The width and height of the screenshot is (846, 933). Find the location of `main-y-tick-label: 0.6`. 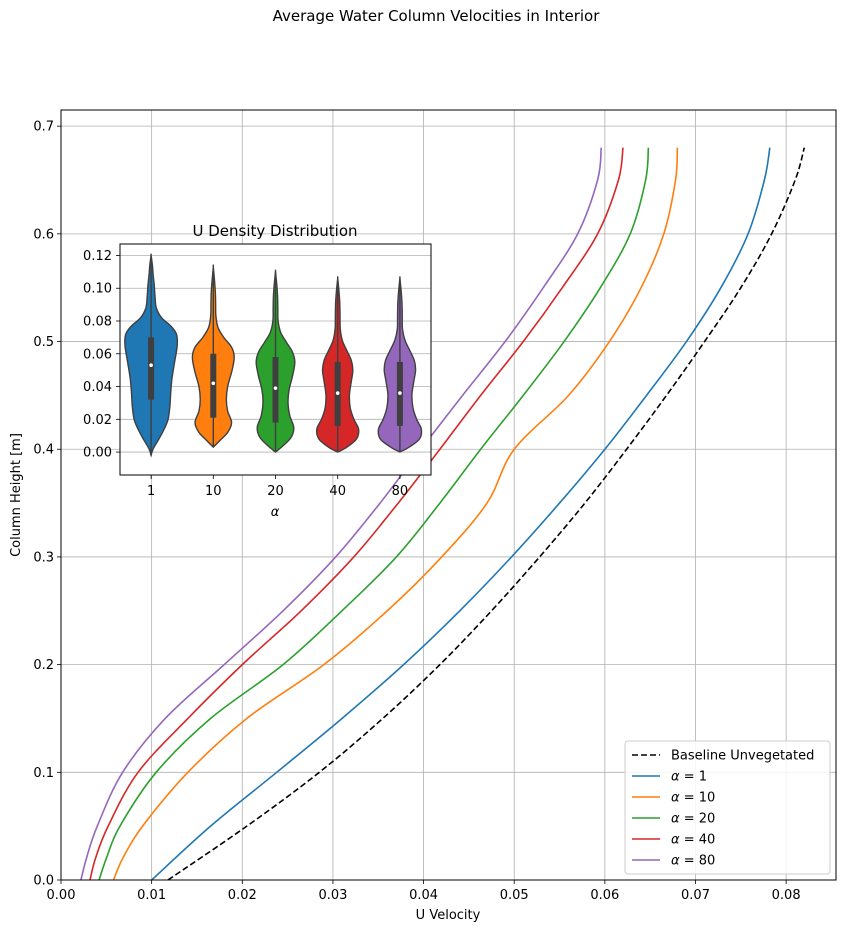

main-y-tick-label: 0.6 is located at coordinates (43, 234).